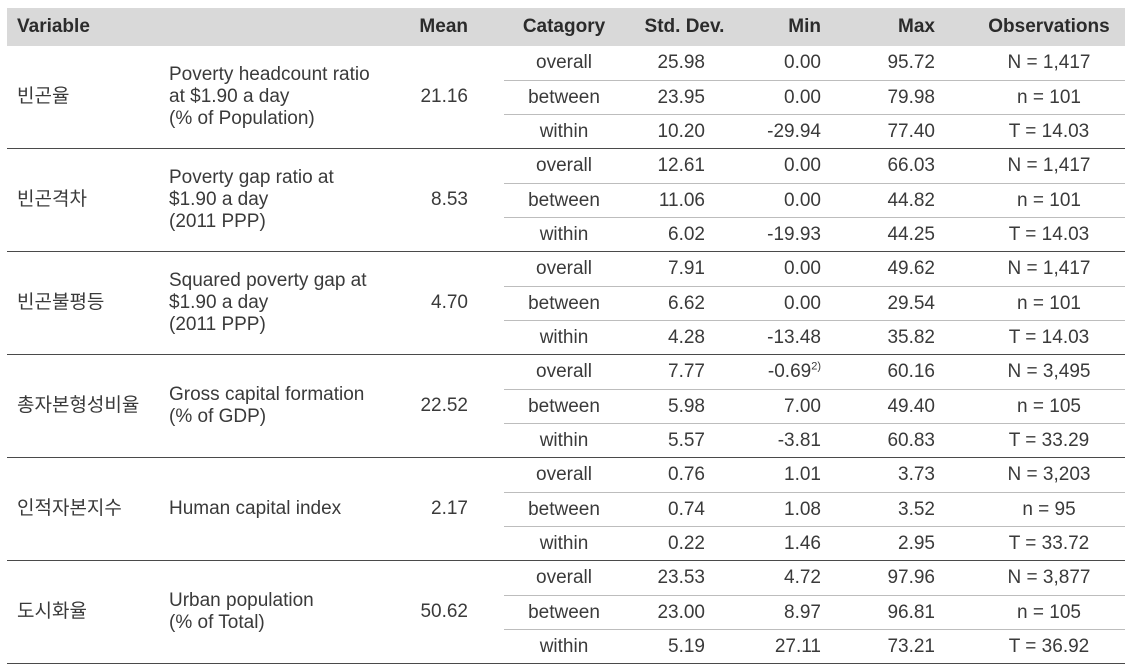  What do you see at coordinates (911, 62) in the screenshot?
I see `max-cell: 95.72` at bounding box center [911, 62].